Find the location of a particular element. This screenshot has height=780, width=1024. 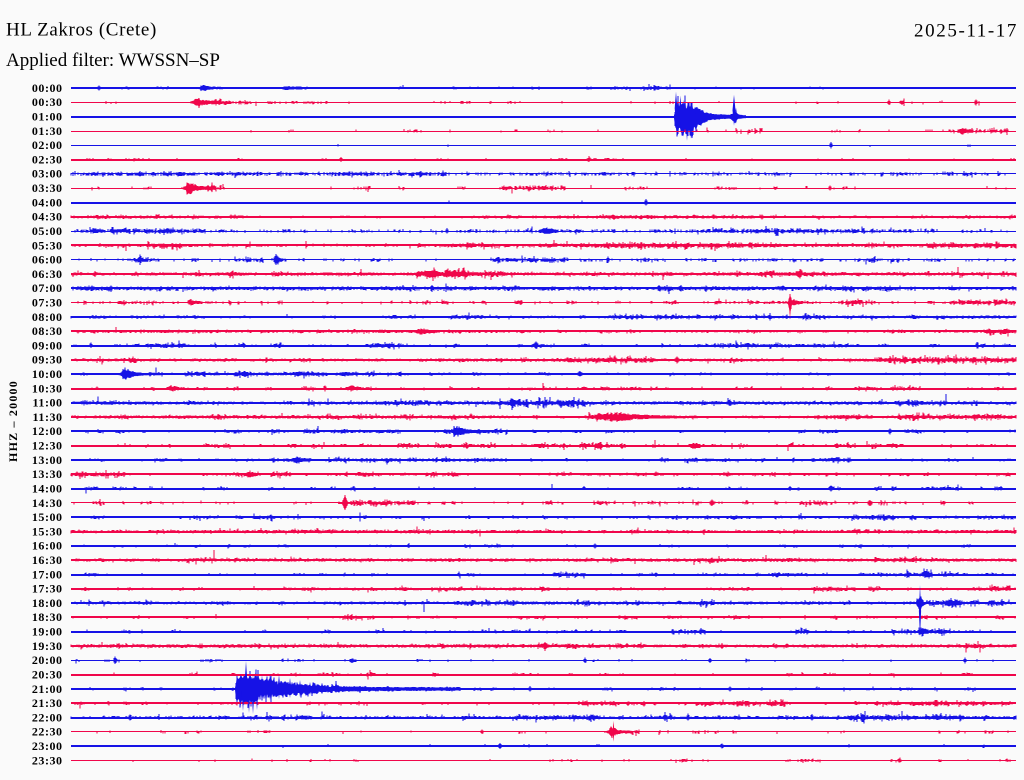

svg-text: 15:30 is located at coordinates (47, 531).